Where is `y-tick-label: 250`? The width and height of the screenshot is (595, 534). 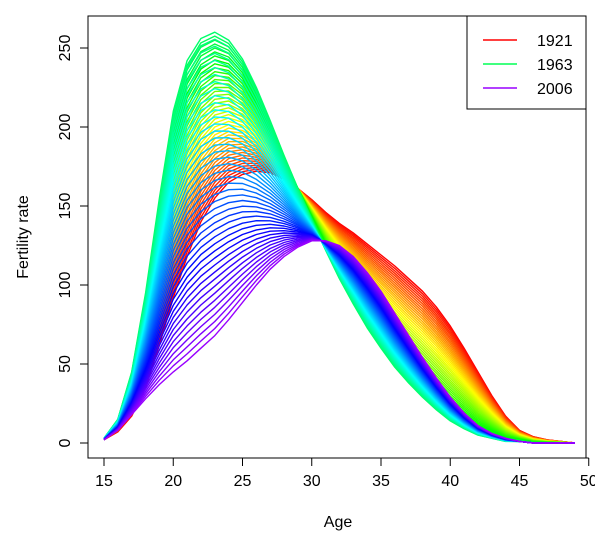 y-tick-label: 250 is located at coordinates (65, 48).